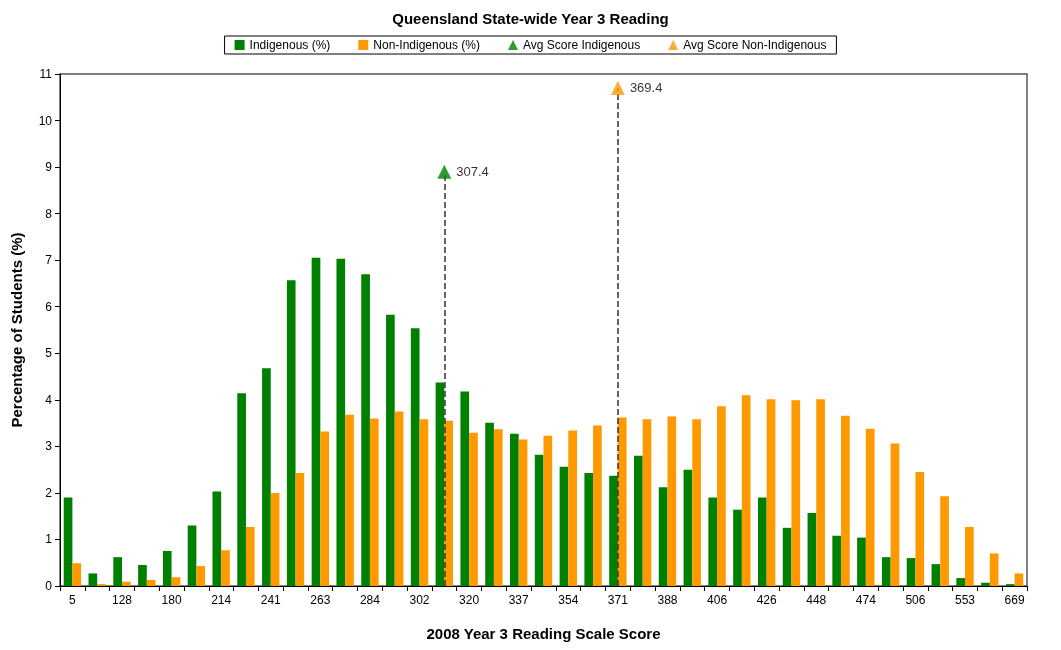  What do you see at coordinates (370, 600) in the screenshot?
I see `x-tick-label: 284` at bounding box center [370, 600].